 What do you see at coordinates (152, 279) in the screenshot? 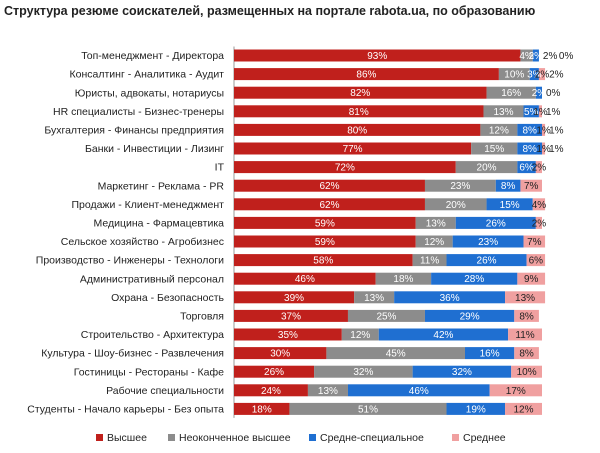
I see `category-label: Административный персонал` at bounding box center [152, 279].